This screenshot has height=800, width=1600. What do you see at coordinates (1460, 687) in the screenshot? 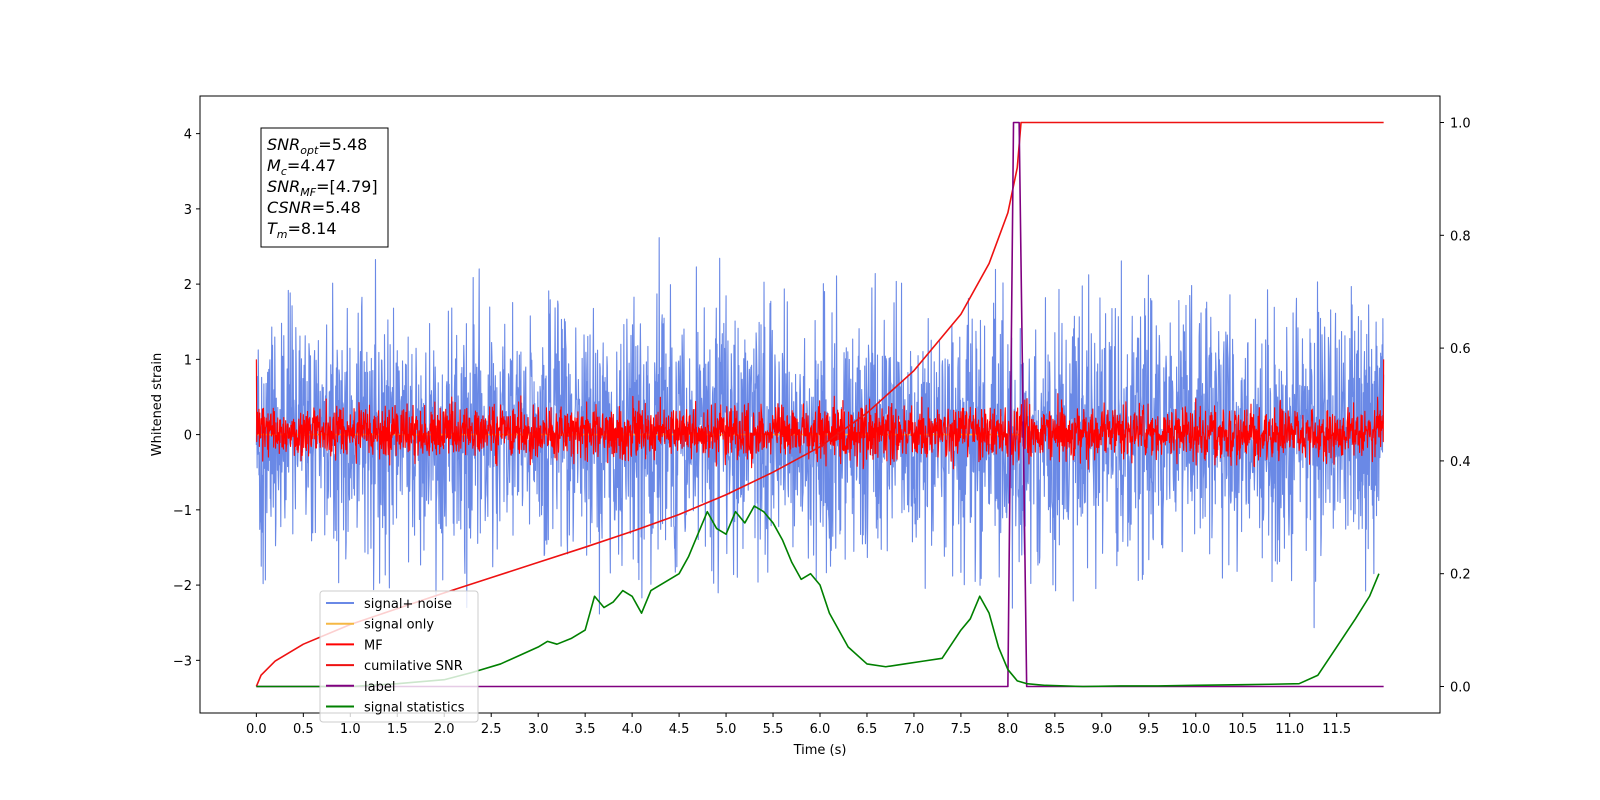
I see `y-right-tick-label: 0.0` at bounding box center [1460, 687].